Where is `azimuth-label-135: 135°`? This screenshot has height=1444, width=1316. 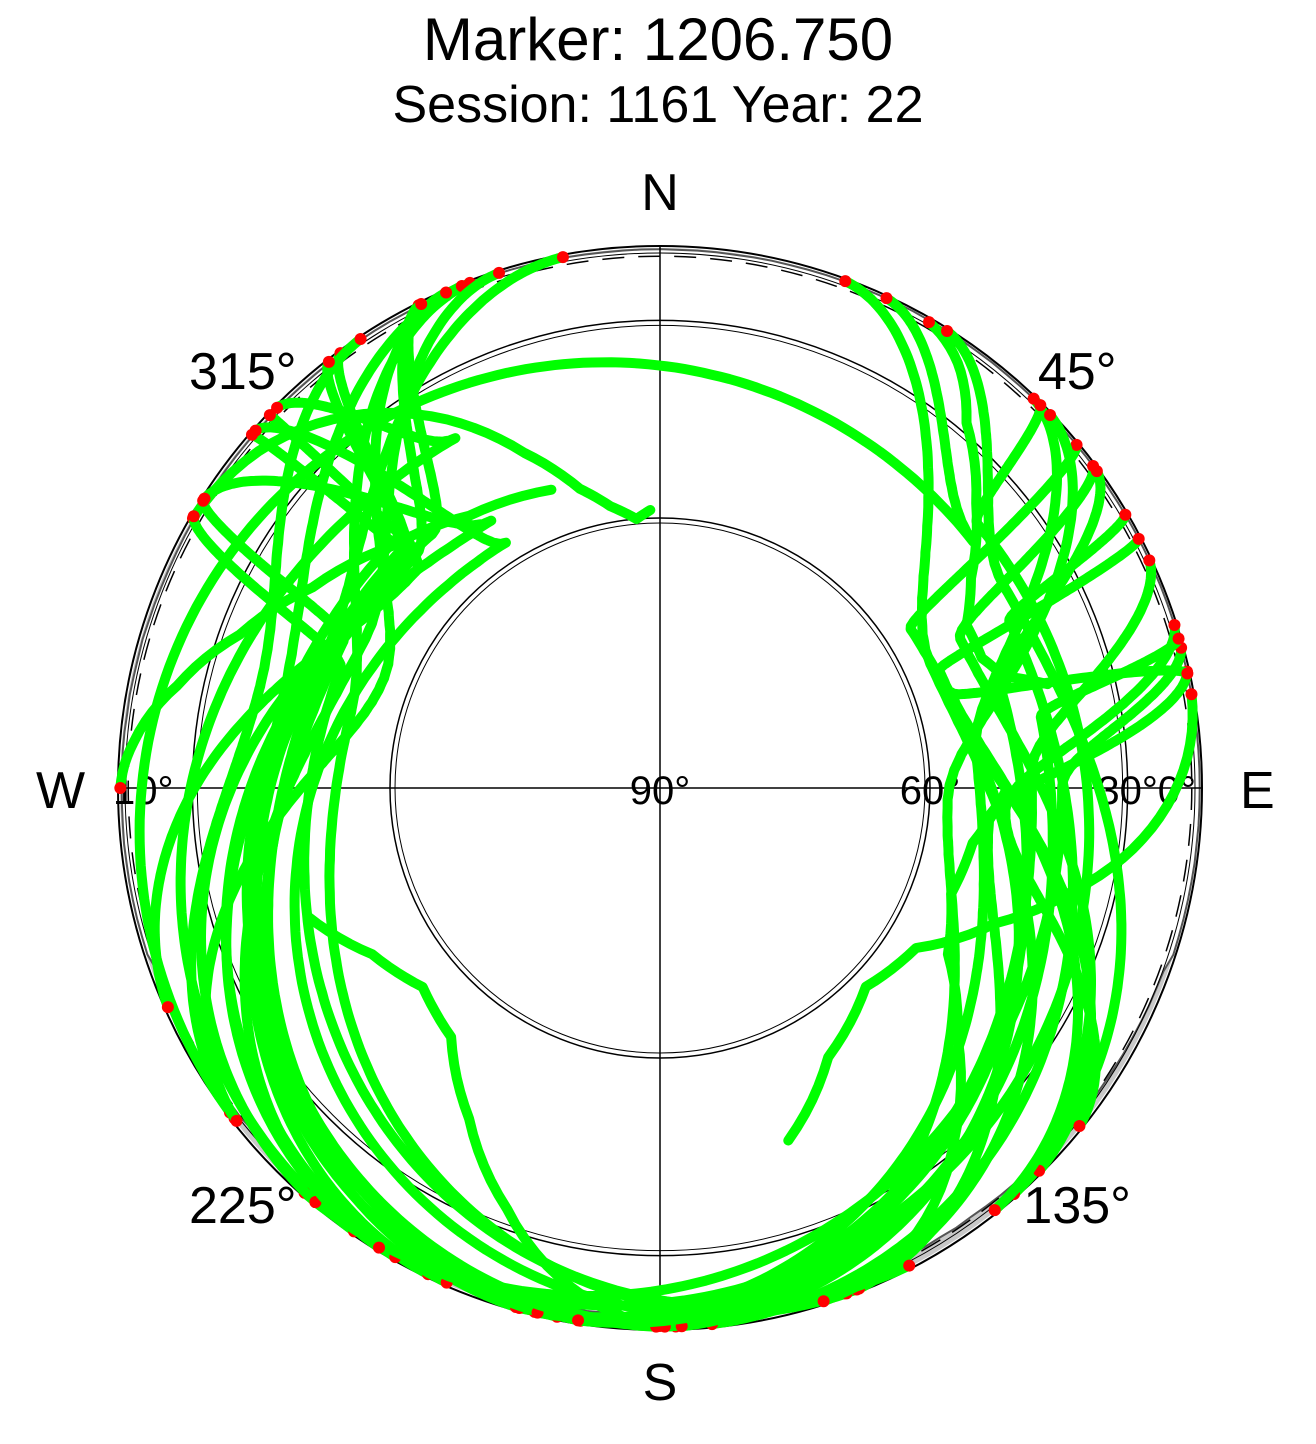 azimuth-label-135: 135° is located at coordinates (1077, 1206).